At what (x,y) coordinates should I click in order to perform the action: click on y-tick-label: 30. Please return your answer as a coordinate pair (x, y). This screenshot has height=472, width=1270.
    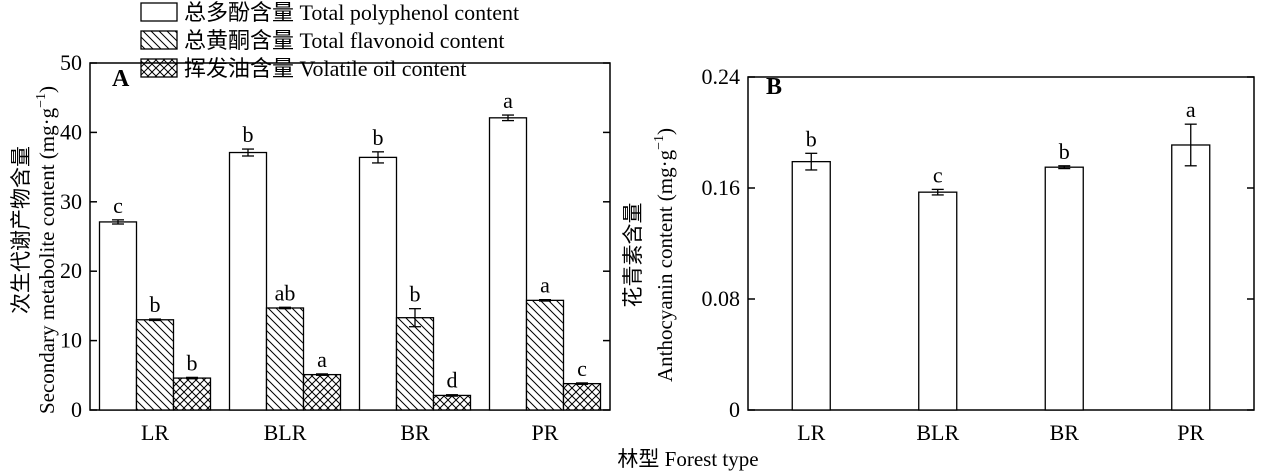
    Looking at the image, I should click on (71, 201).